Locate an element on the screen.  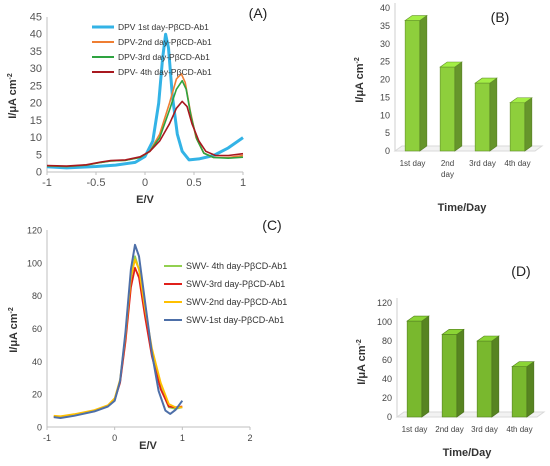
y-tick-label: 10 is located at coordinates (36, 138).